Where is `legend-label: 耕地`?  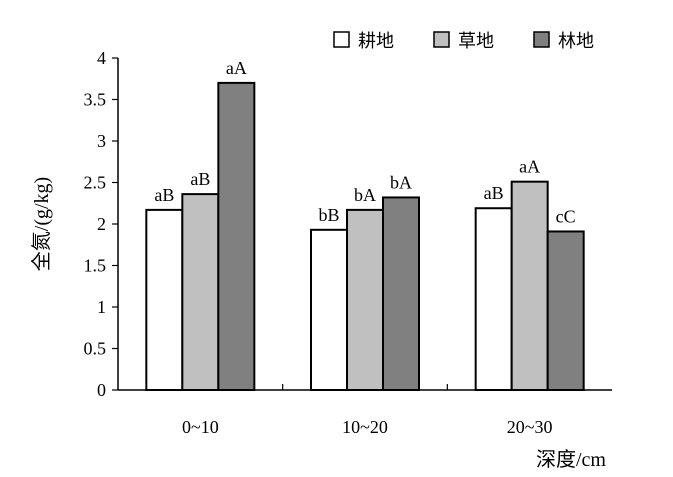 legend-label: 耕地 is located at coordinates (376, 41).